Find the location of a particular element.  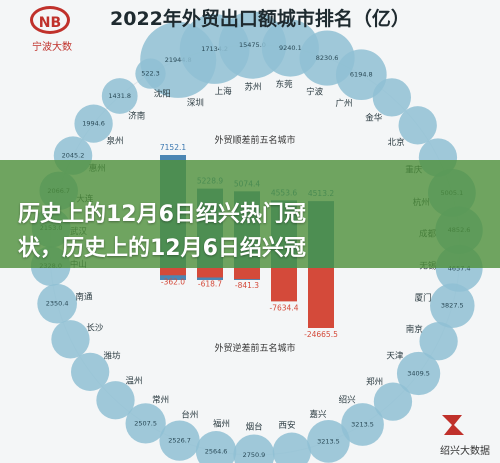

bubble-city-label: 济南 is located at coordinates (136, 115).